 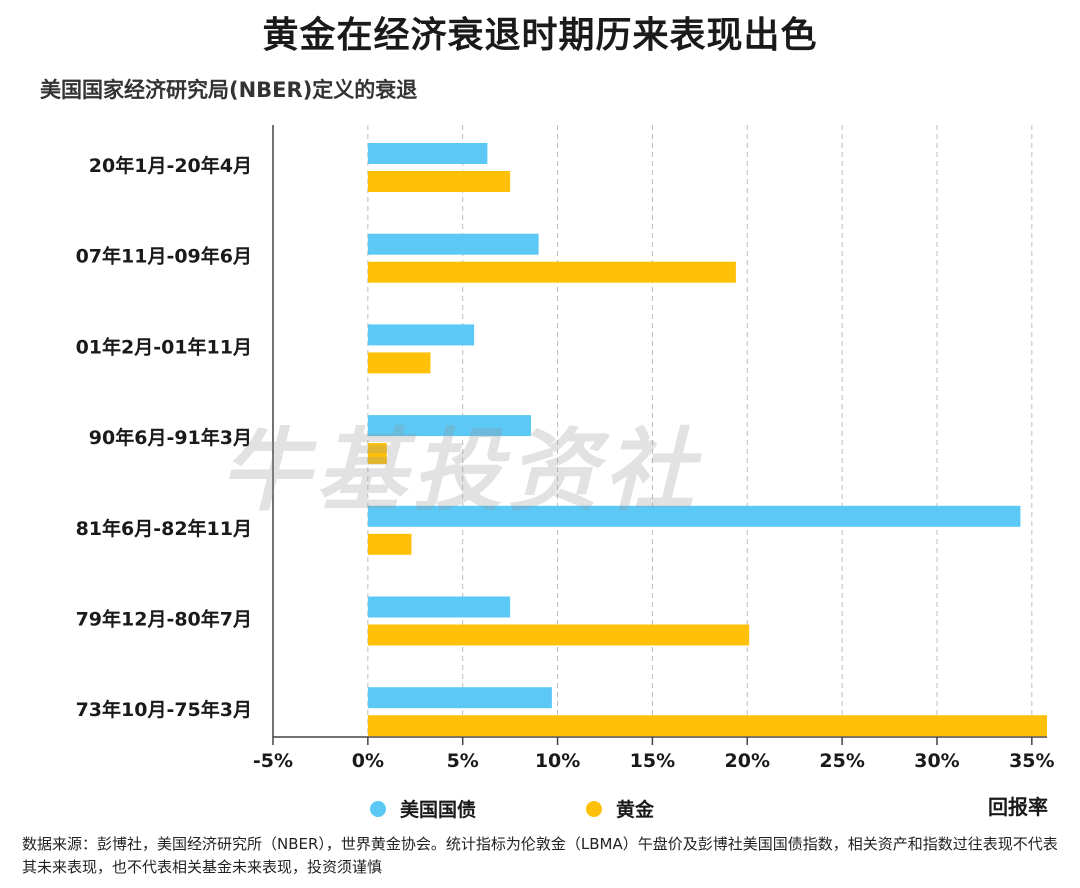 I want to click on category-label: 73年10月-75年3月, so click(x=164, y=709).